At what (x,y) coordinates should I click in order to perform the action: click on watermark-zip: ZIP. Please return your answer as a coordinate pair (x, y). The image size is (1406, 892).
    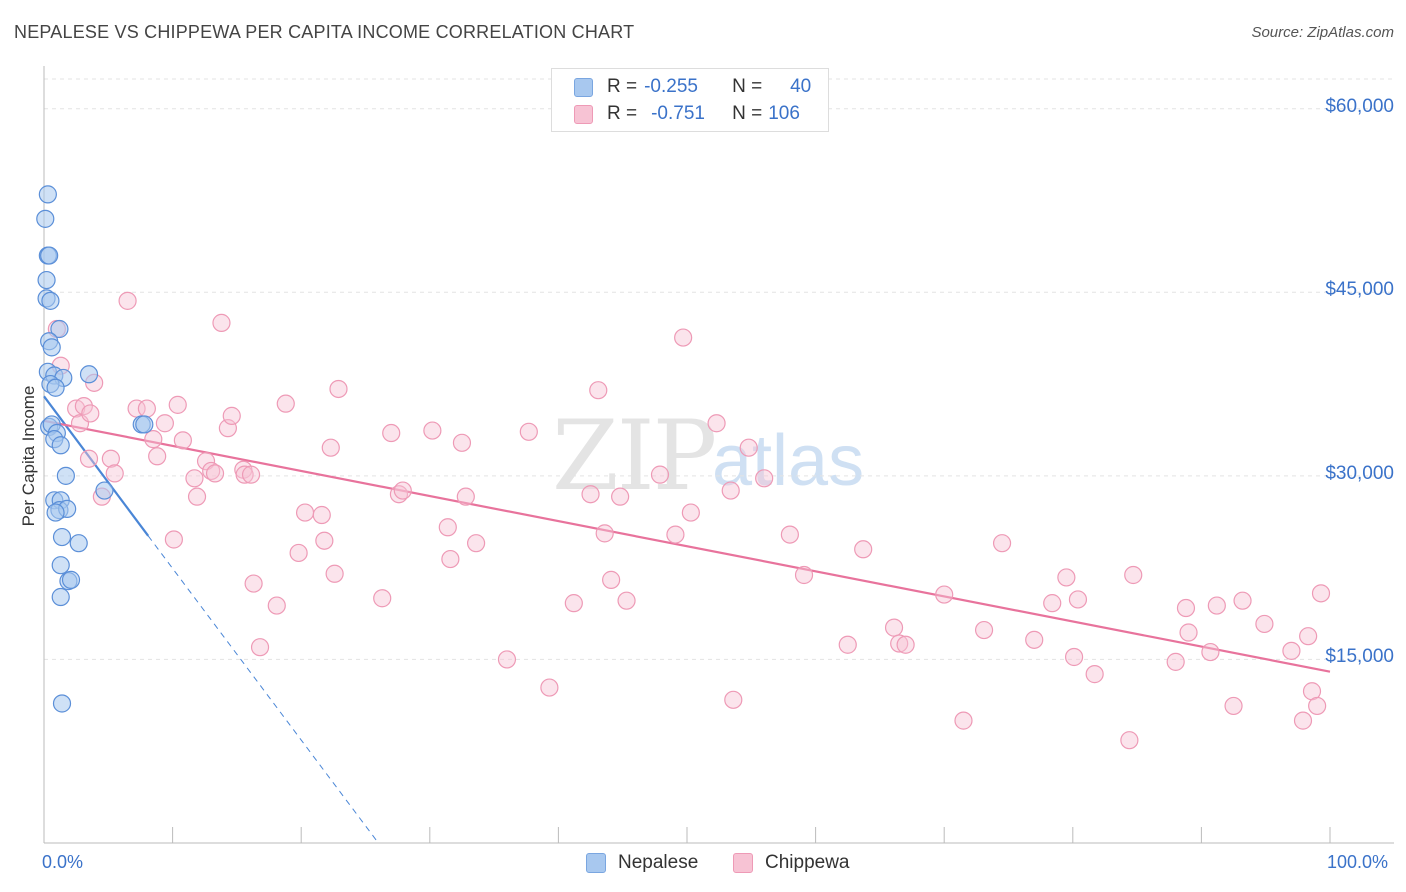
    Looking at the image, I should click on (634, 456).